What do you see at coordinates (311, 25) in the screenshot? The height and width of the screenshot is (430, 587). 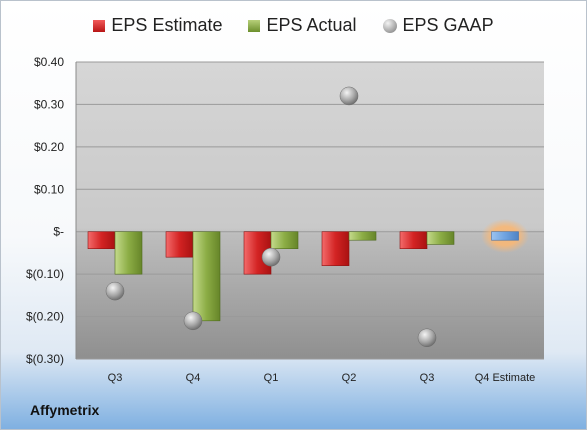 I see `legend-label-eps-actual: EPS Actual` at bounding box center [311, 25].